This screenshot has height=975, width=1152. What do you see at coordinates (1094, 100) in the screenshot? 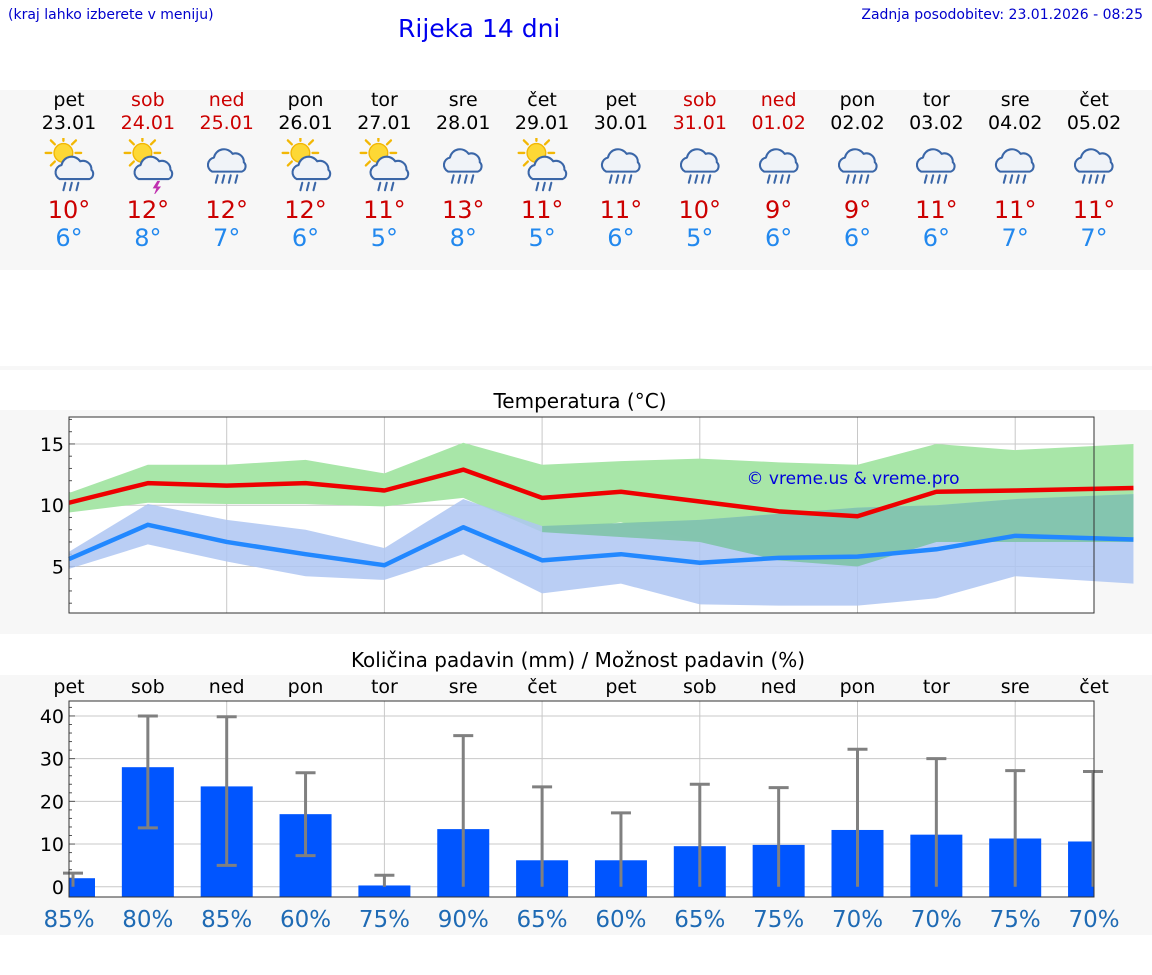
I see `day-name: čet` at bounding box center [1094, 100].